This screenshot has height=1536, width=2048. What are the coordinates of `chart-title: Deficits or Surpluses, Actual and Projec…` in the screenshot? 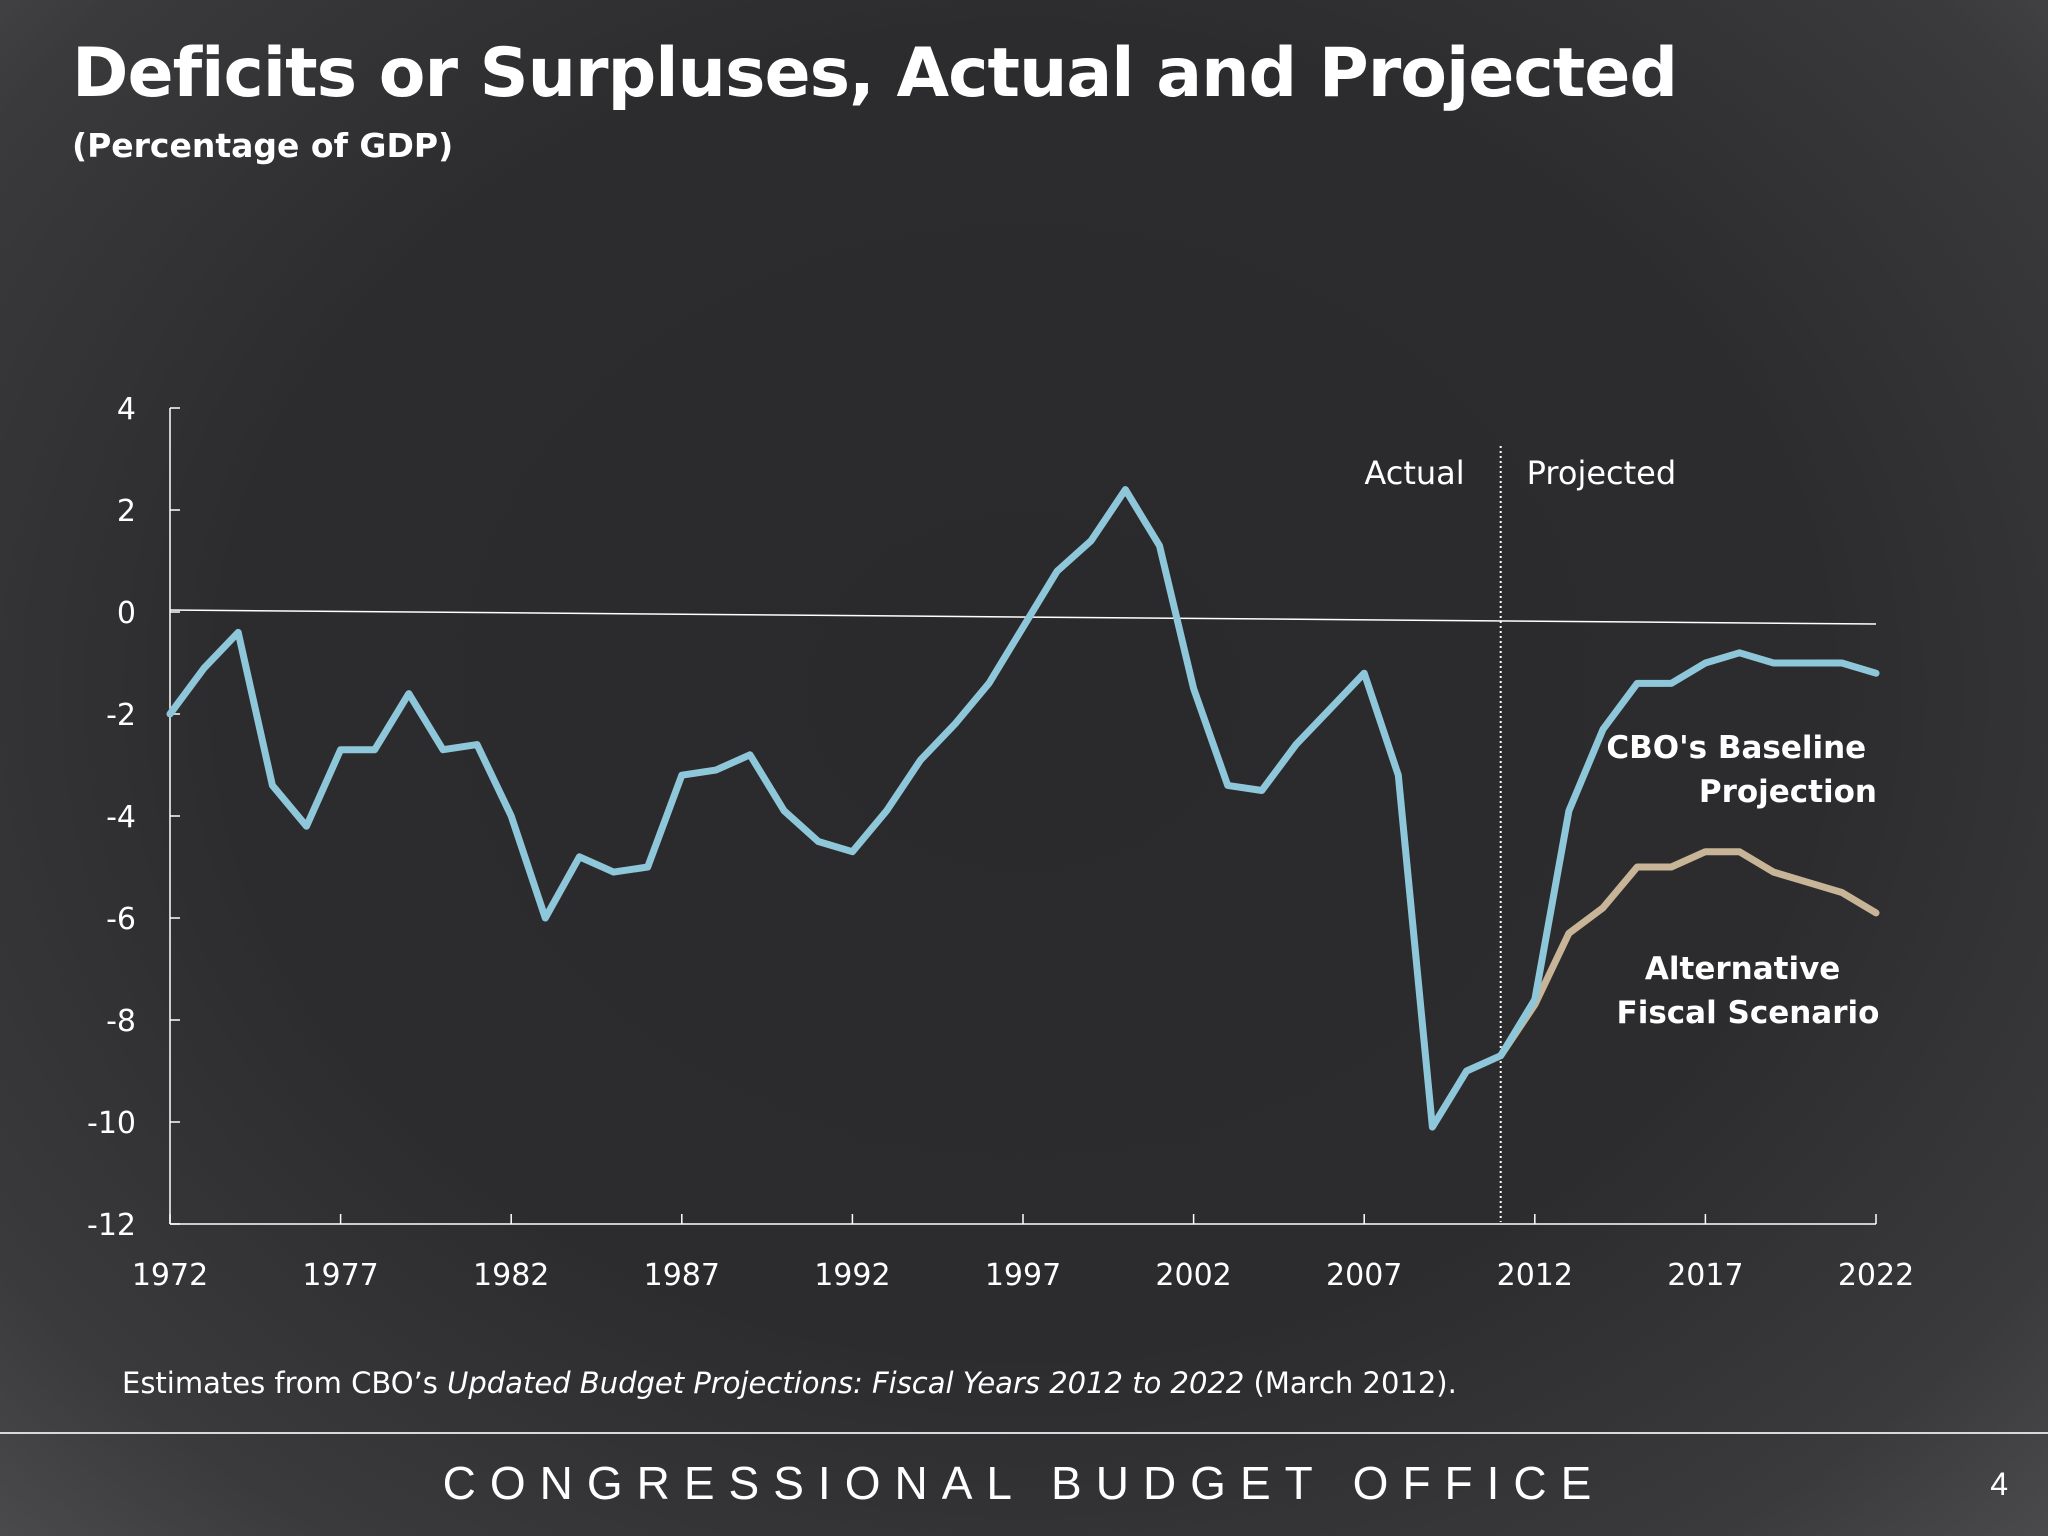 It's located at (875, 73).